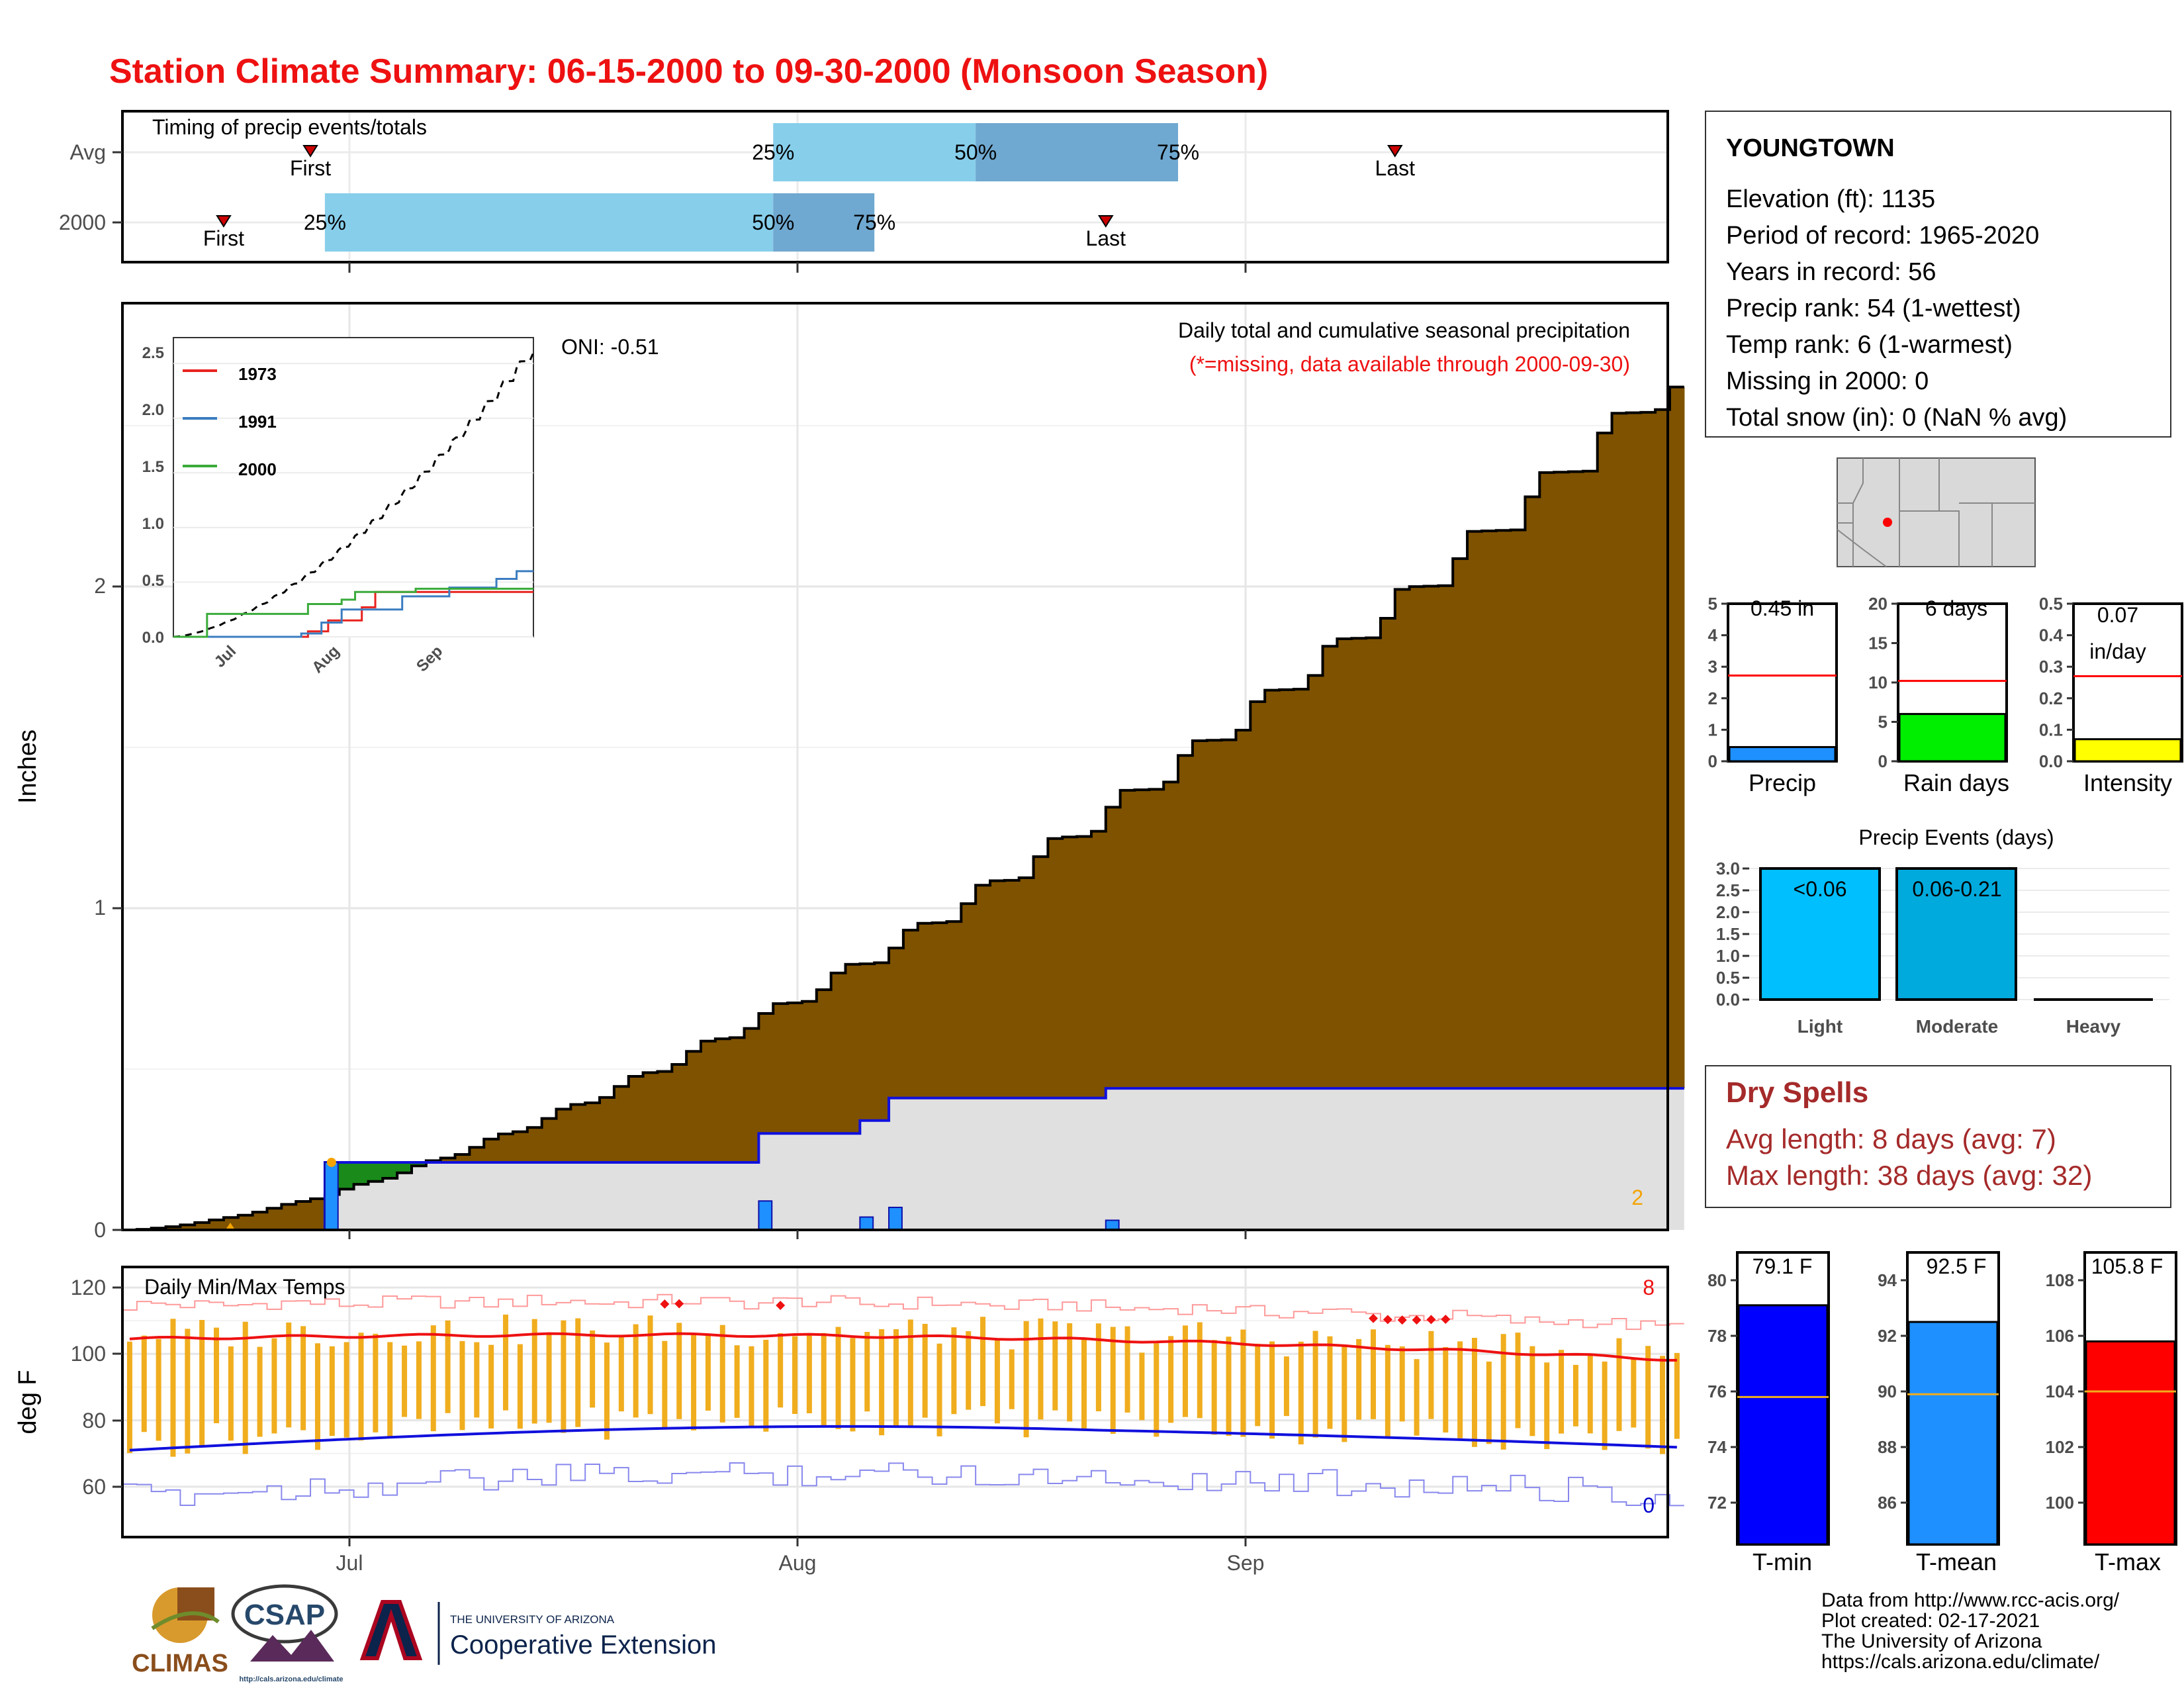  What do you see at coordinates (1957, 1561) in the screenshot?
I see `tbar-label-tmean: T-mean` at bounding box center [1957, 1561].